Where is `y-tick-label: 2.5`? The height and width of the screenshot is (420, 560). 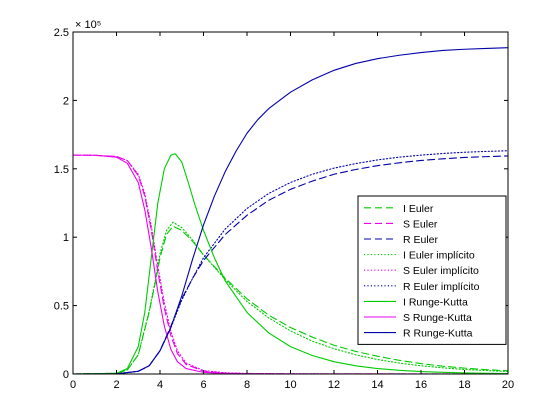 y-tick-label: 2.5 is located at coordinates (61, 33).